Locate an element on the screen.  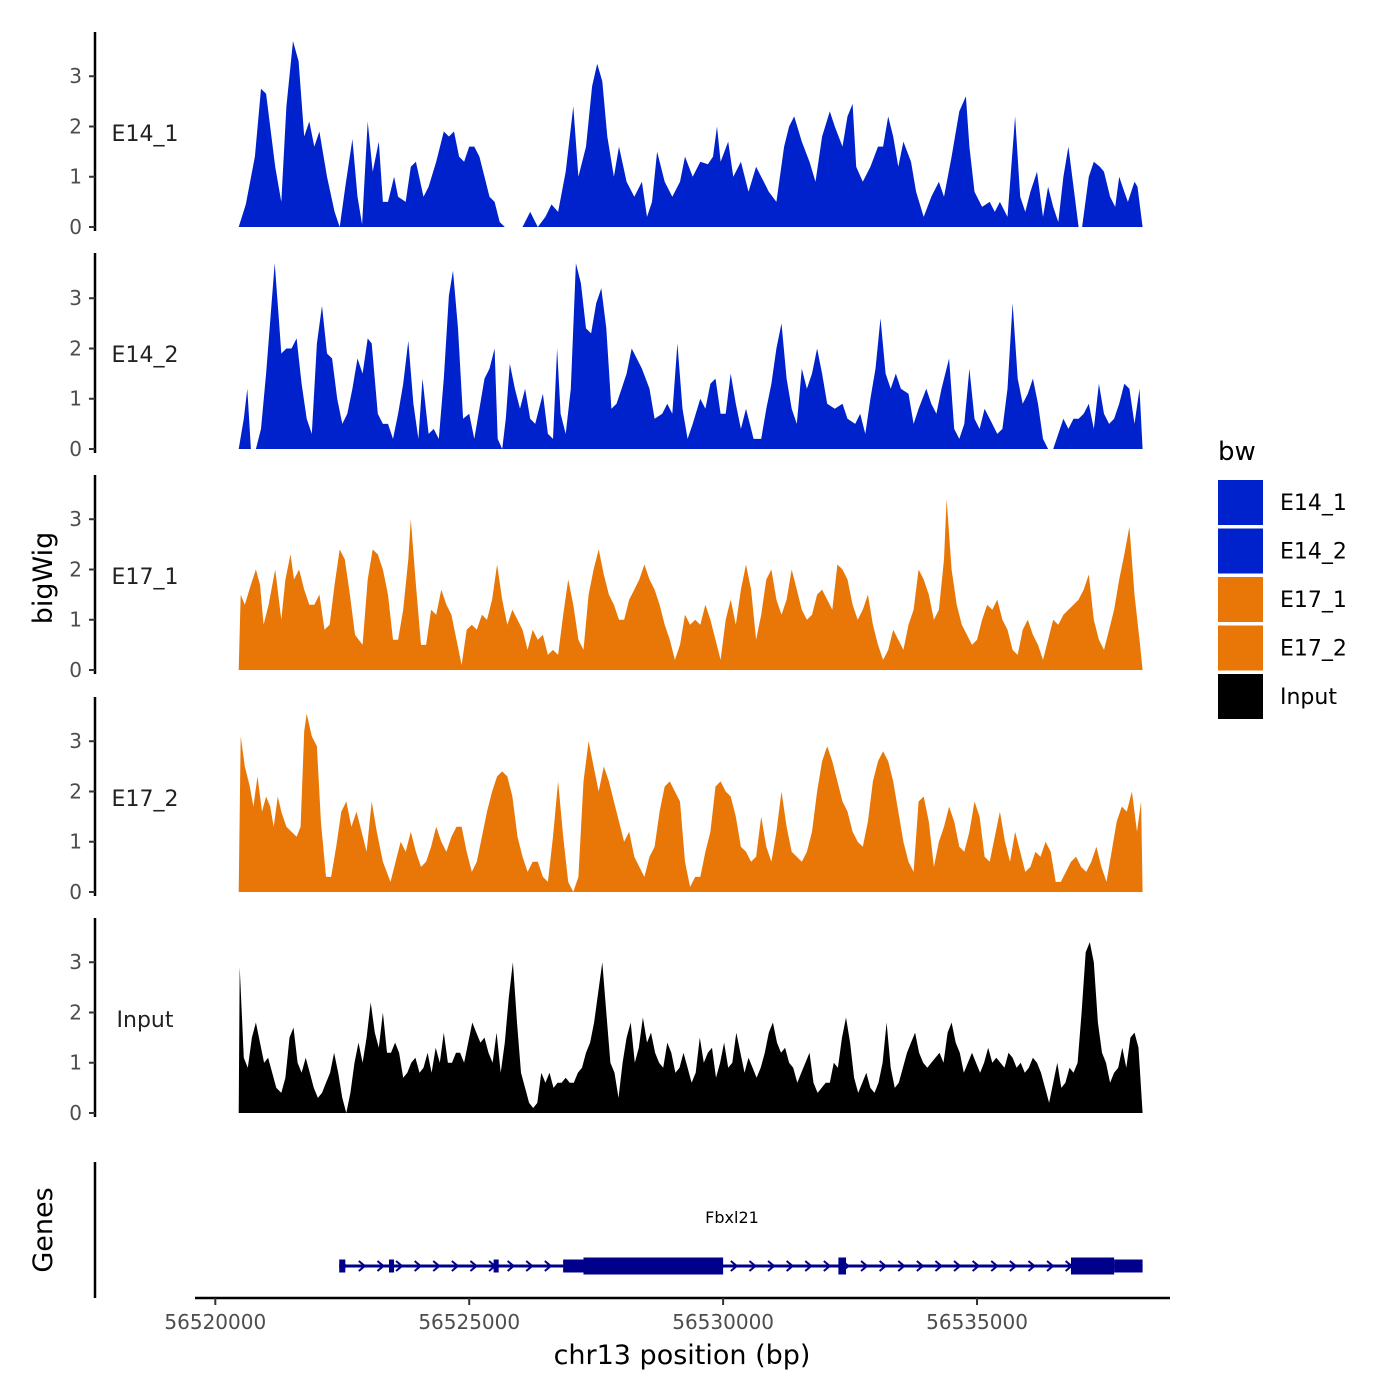
x-axis: 56520000 56525000 56530000 56535000 is located at coordinates (667, 1315).